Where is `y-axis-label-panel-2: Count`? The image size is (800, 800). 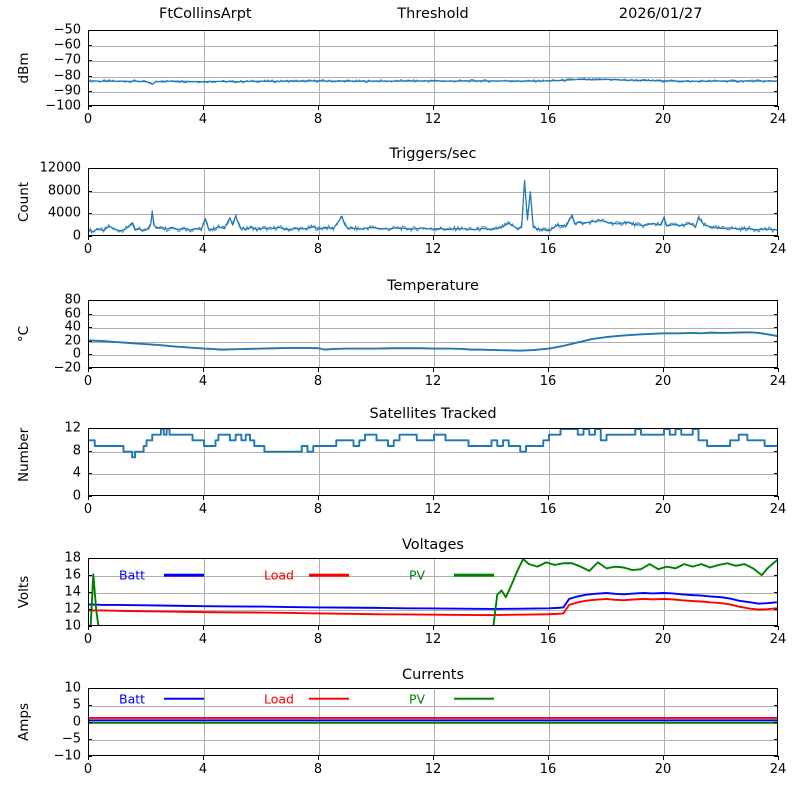 y-axis-label-panel-2: Count is located at coordinates (24, 201).